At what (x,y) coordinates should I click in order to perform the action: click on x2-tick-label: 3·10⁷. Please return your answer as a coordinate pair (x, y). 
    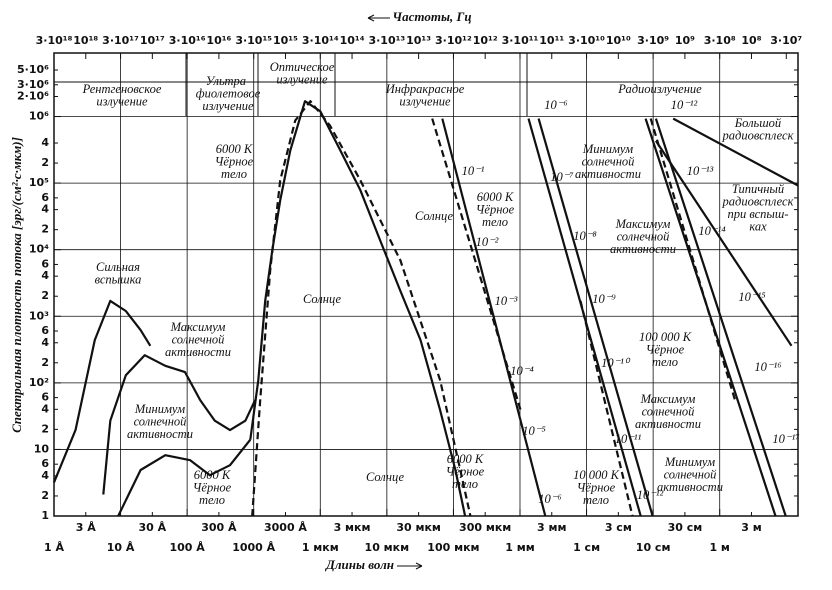
    Looking at the image, I should click on (786, 40).